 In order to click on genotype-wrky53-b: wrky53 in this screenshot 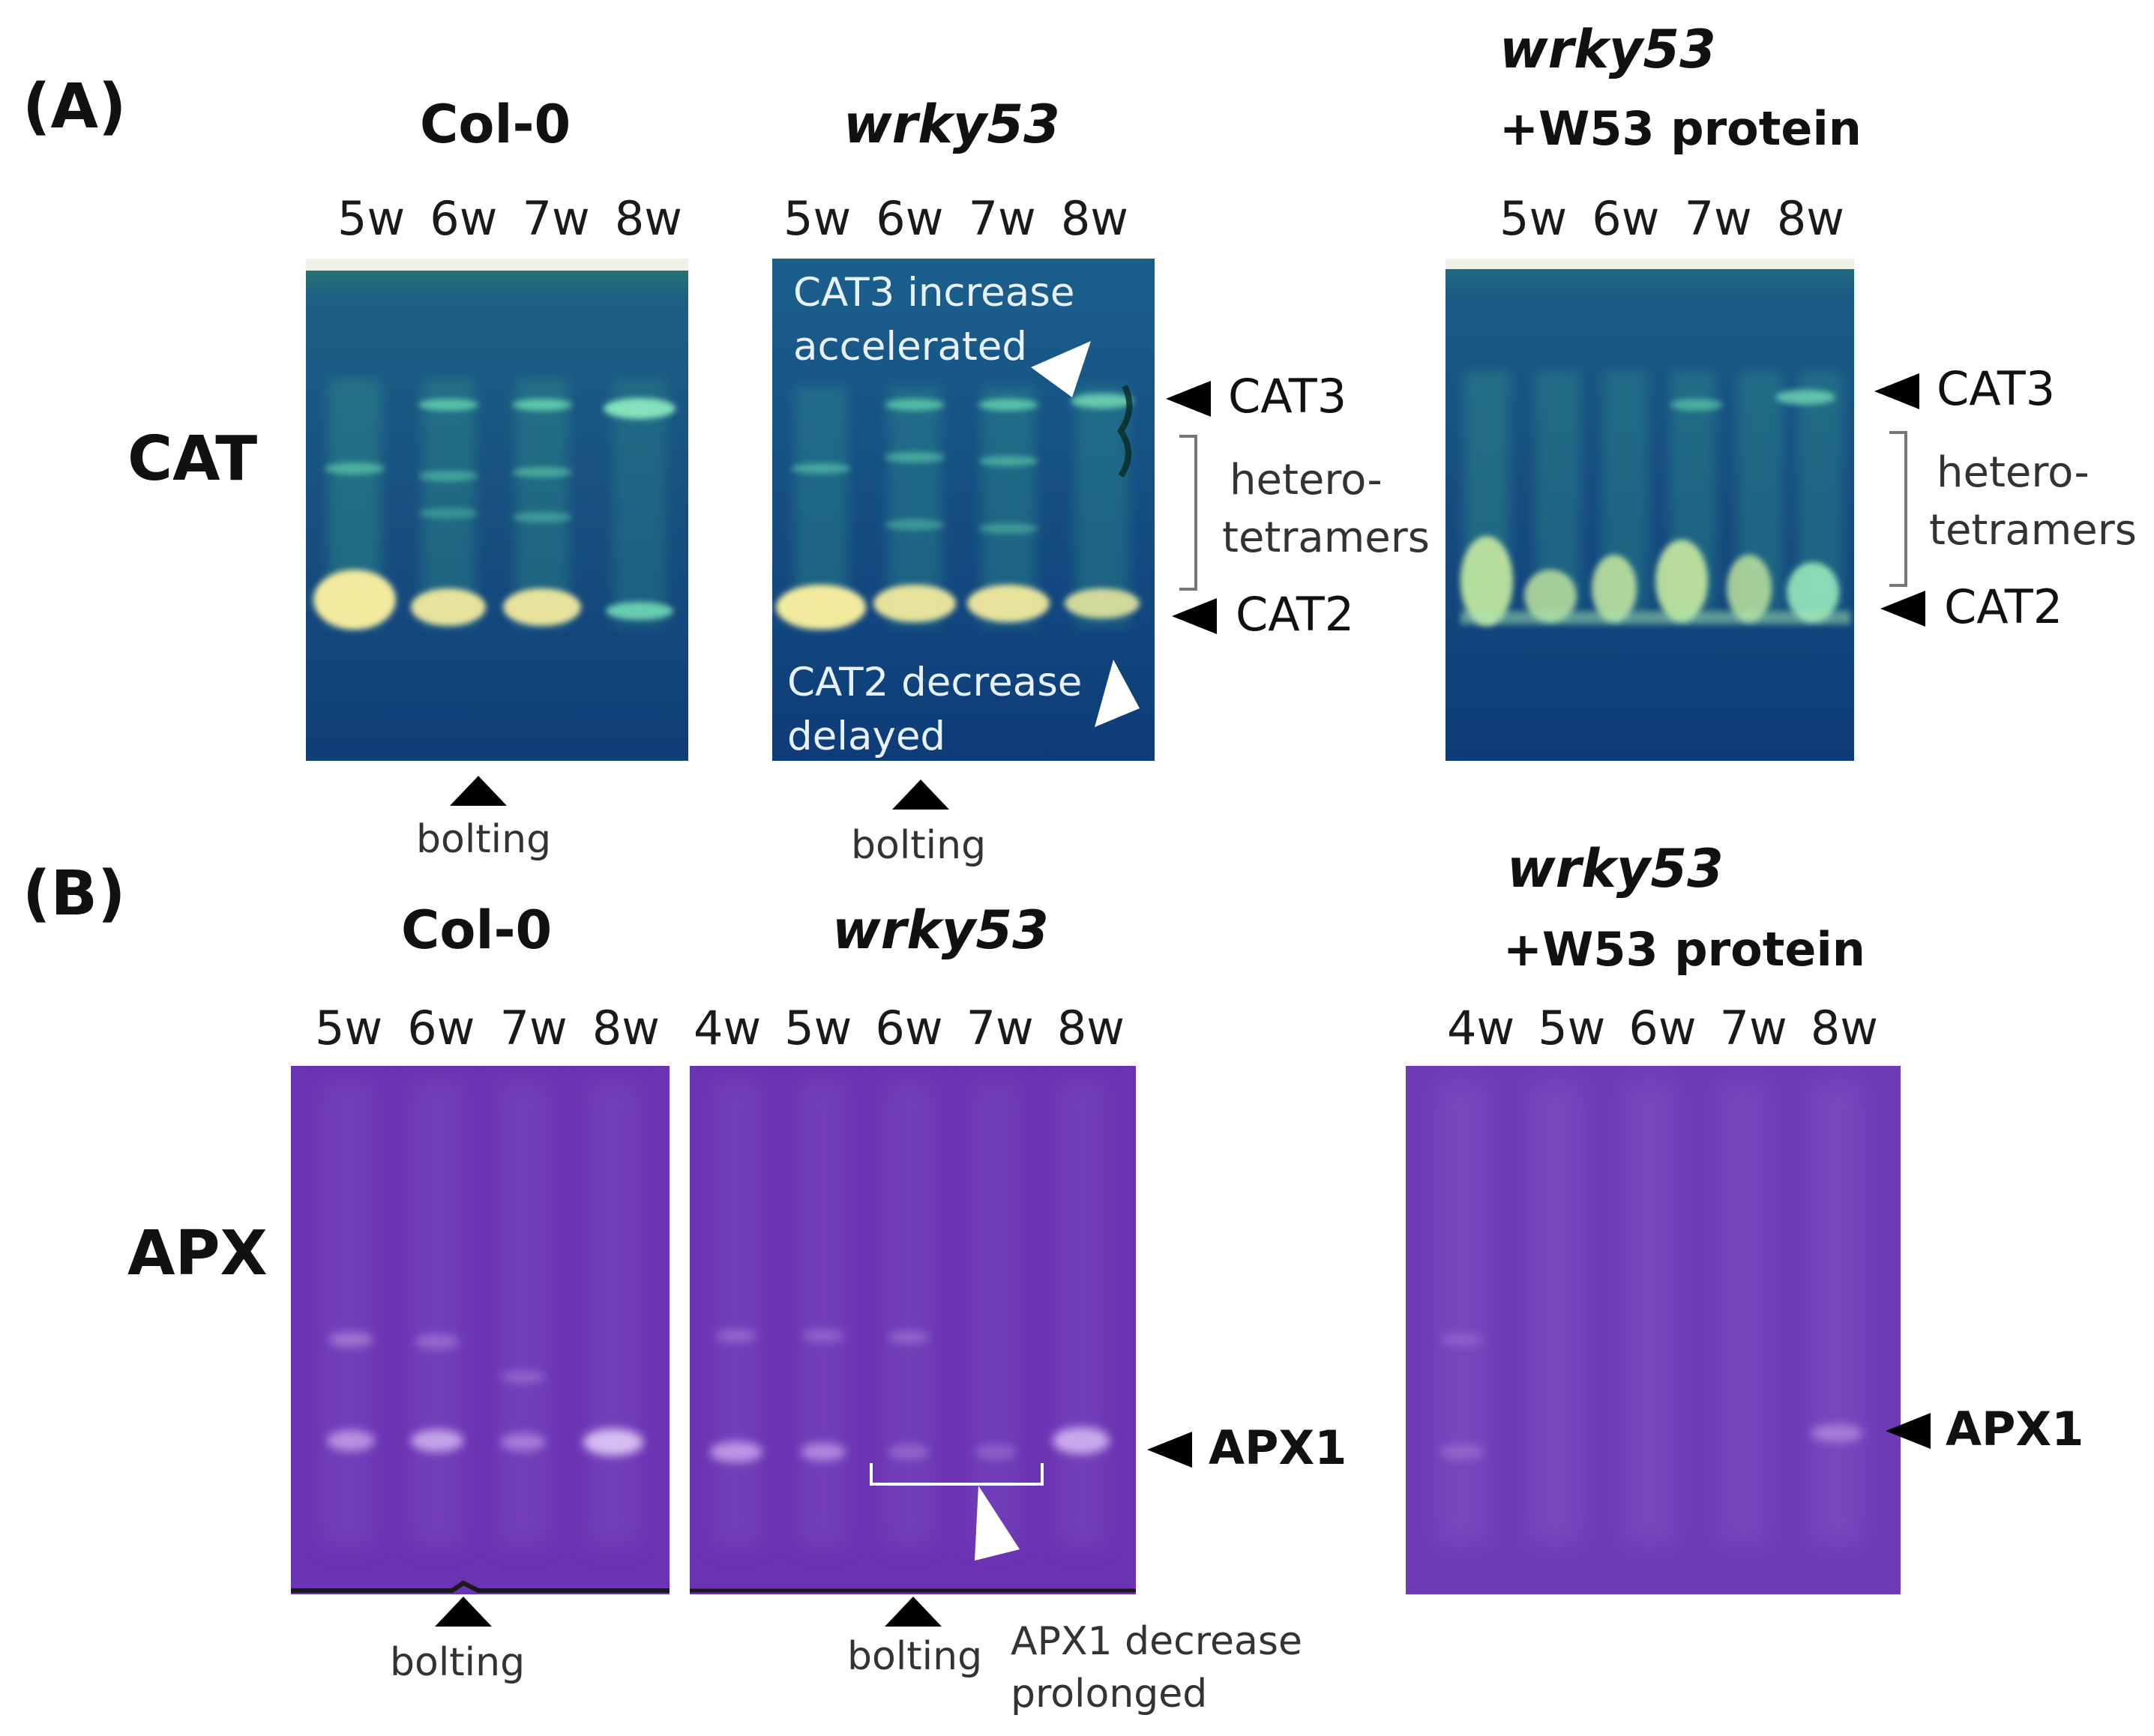, I will do `click(940, 930)`.